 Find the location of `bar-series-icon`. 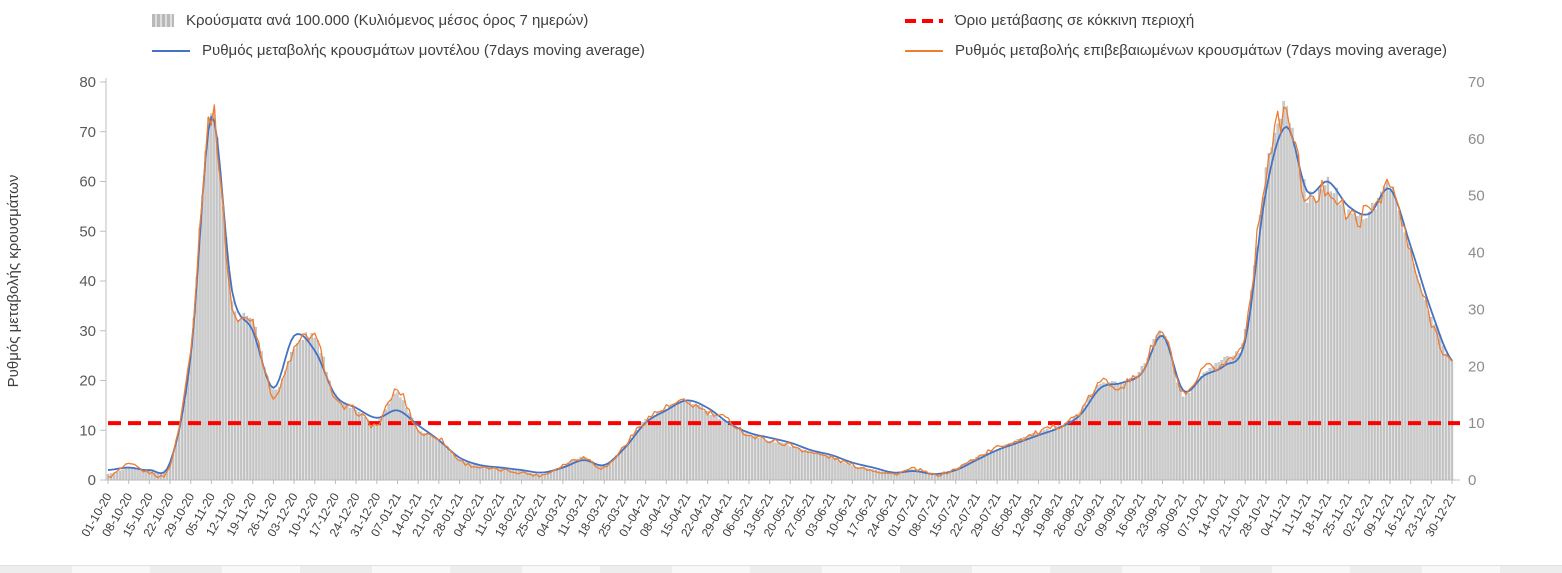

bar-series-icon is located at coordinates (163, 20).